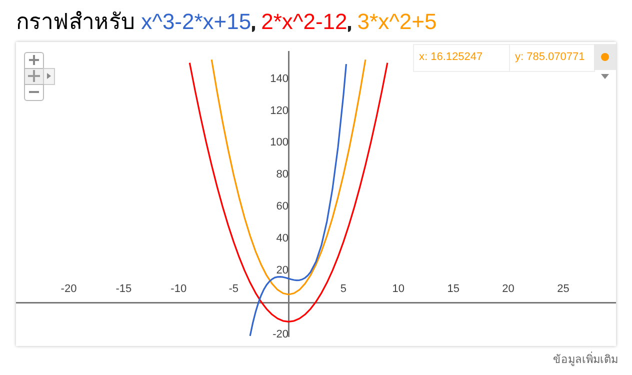 This screenshot has height=375, width=632. What do you see at coordinates (279, 110) in the screenshot?
I see `y-tick-label: 120` at bounding box center [279, 110].